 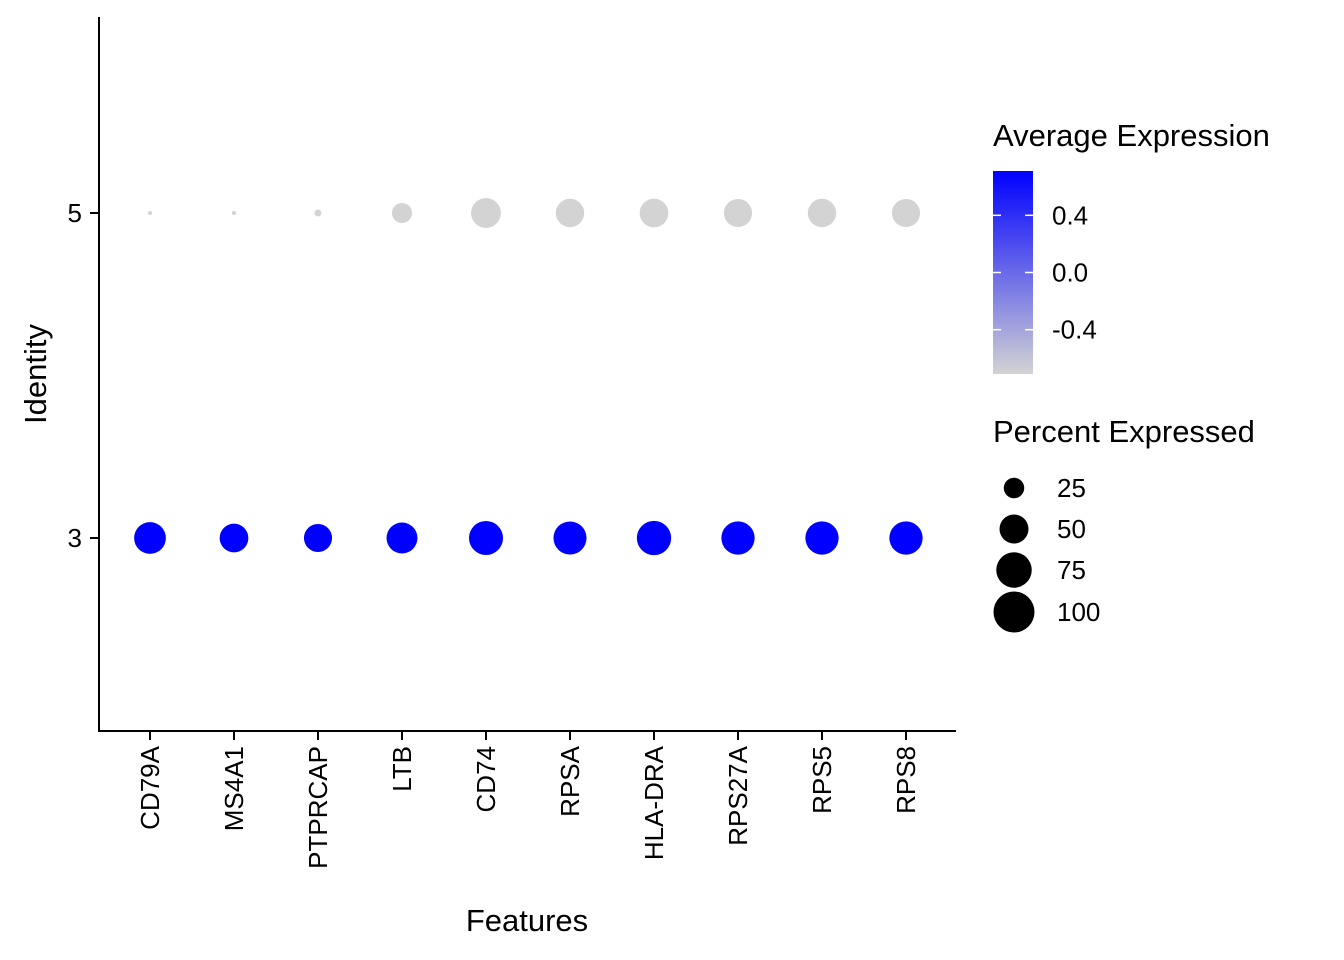 What do you see at coordinates (654, 802) in the screenshot?
I see `x-tick-label: HLA-DRA` at bounding box center [654, 802].